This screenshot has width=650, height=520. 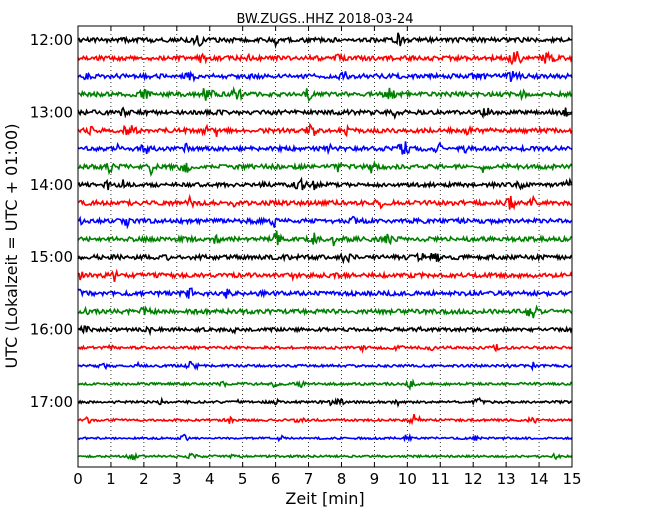 I want to click on x-tick-label: 8, so click(x=342, y=479).